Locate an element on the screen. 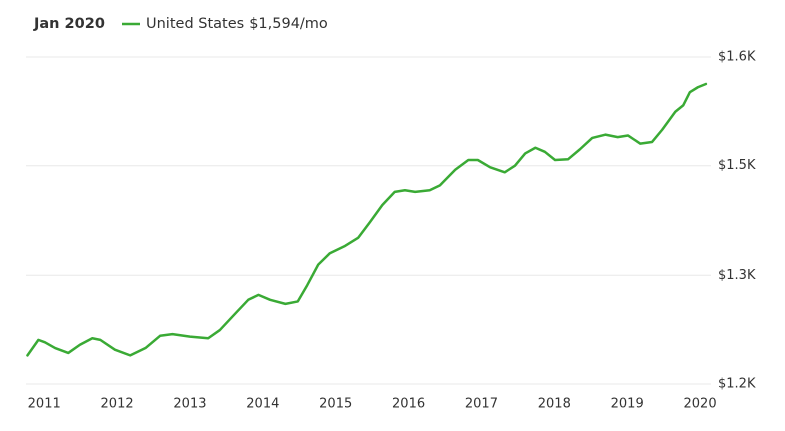 Image resolution: width=785 pixels, height=431 pixels. y-tick-label: $1.5K is located at coordinates (737, 165).